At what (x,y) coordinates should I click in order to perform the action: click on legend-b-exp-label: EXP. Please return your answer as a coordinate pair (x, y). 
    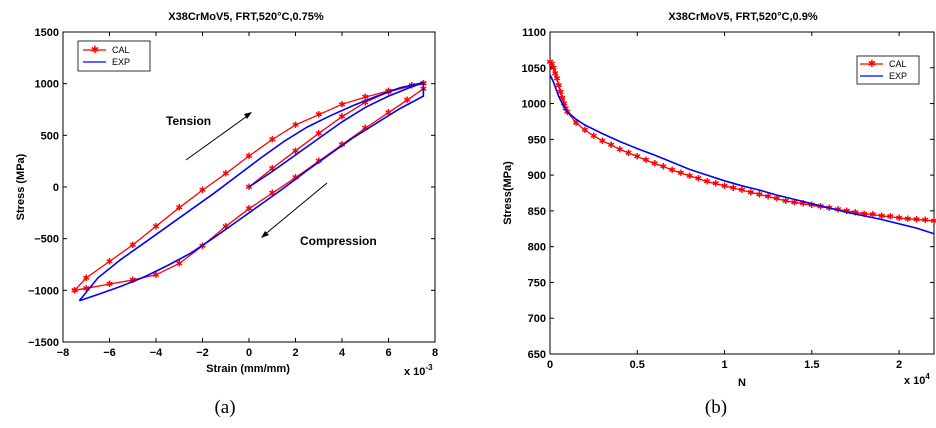
    Looking at the image, I should click on (898, 76).